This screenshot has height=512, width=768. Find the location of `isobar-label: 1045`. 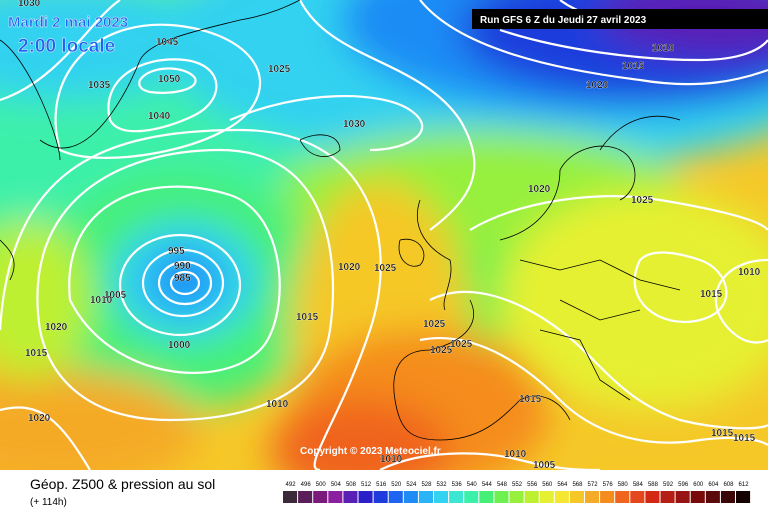

isobar-label: 1045 is located at coordinates (167, 42).